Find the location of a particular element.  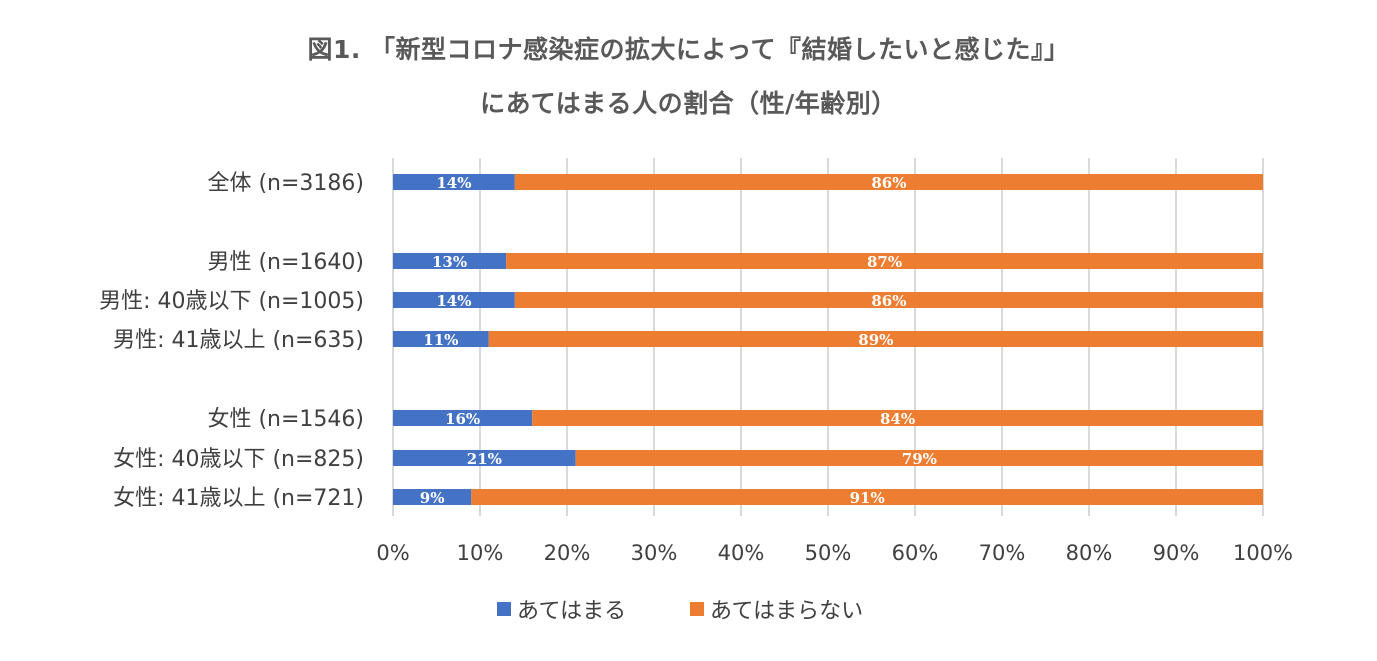

data-label-series-0-row-4: 16% is located at coordinates (462, 419).